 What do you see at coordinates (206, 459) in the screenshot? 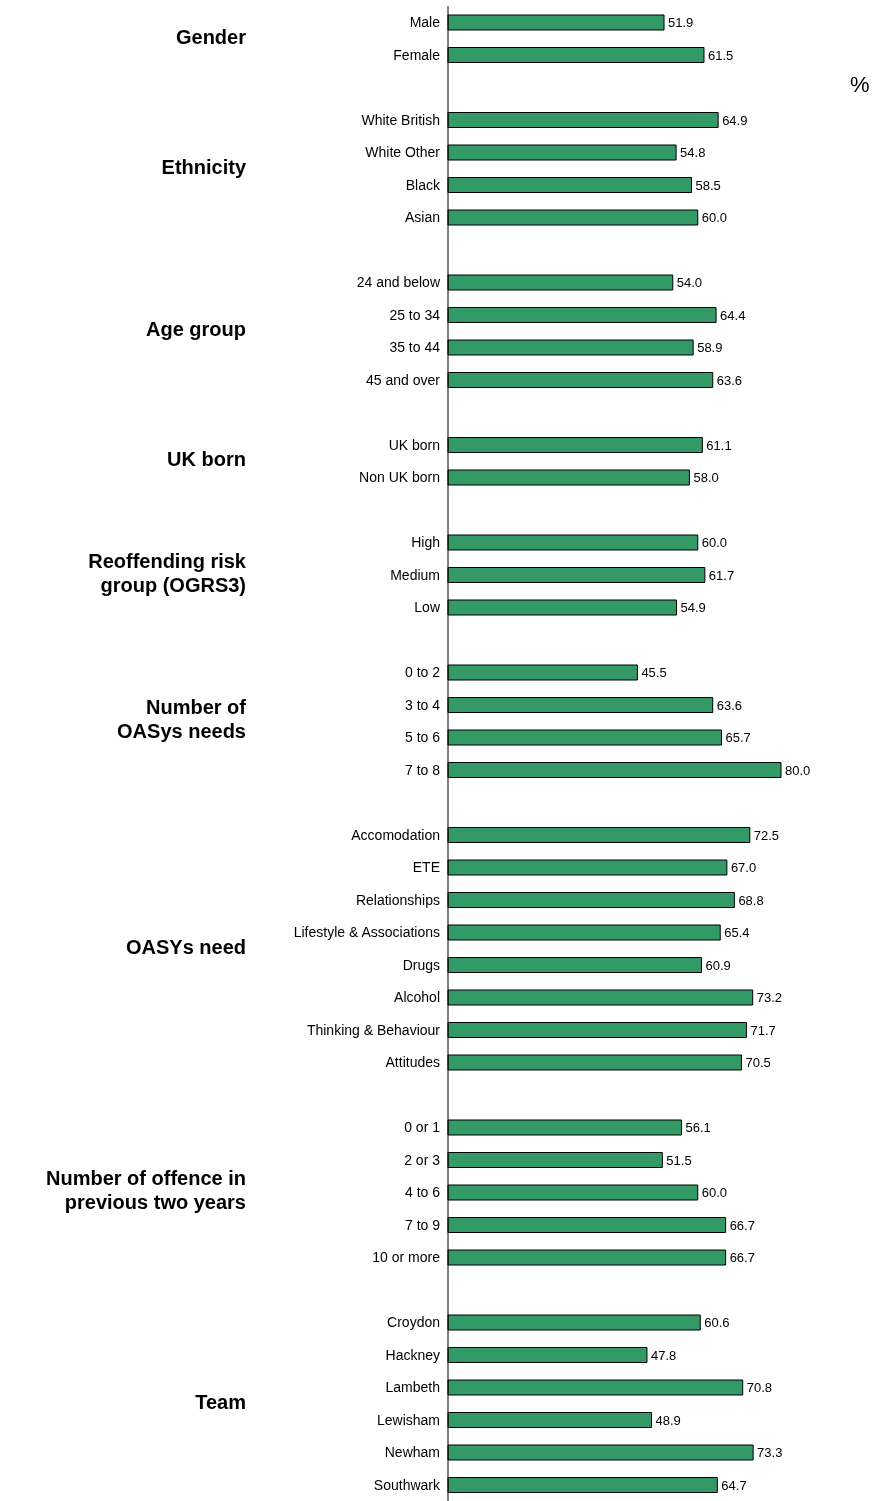
I see `text: UK born` at bounding box center [206, 459].